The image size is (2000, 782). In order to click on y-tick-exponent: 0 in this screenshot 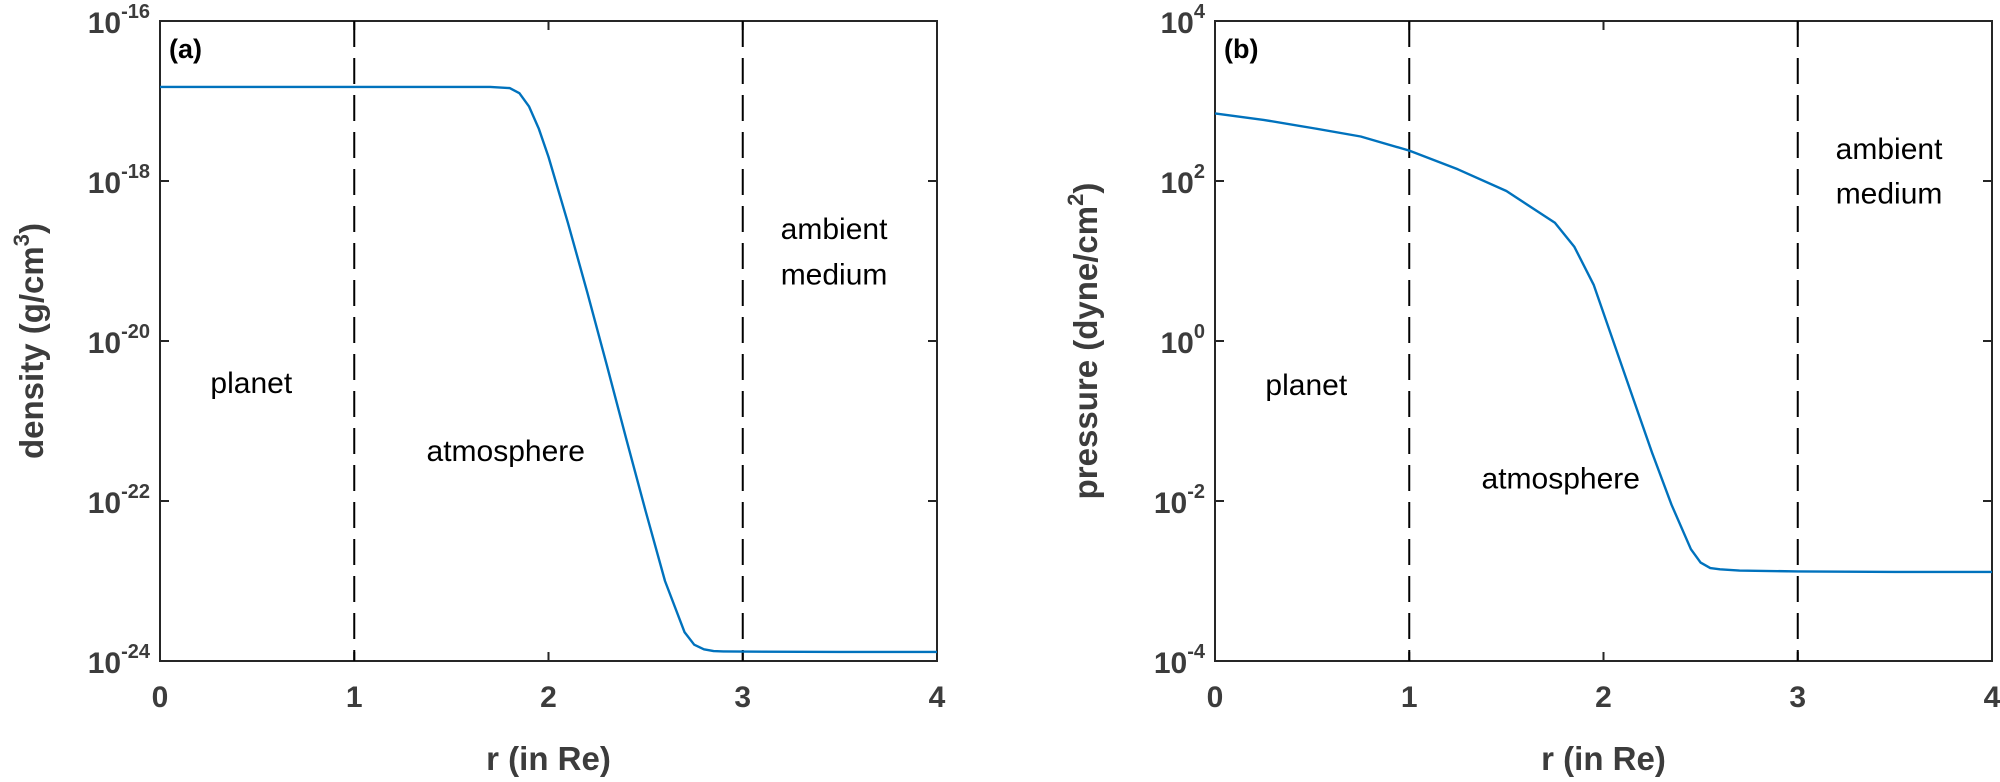, I will do `click(1199, 332)`.